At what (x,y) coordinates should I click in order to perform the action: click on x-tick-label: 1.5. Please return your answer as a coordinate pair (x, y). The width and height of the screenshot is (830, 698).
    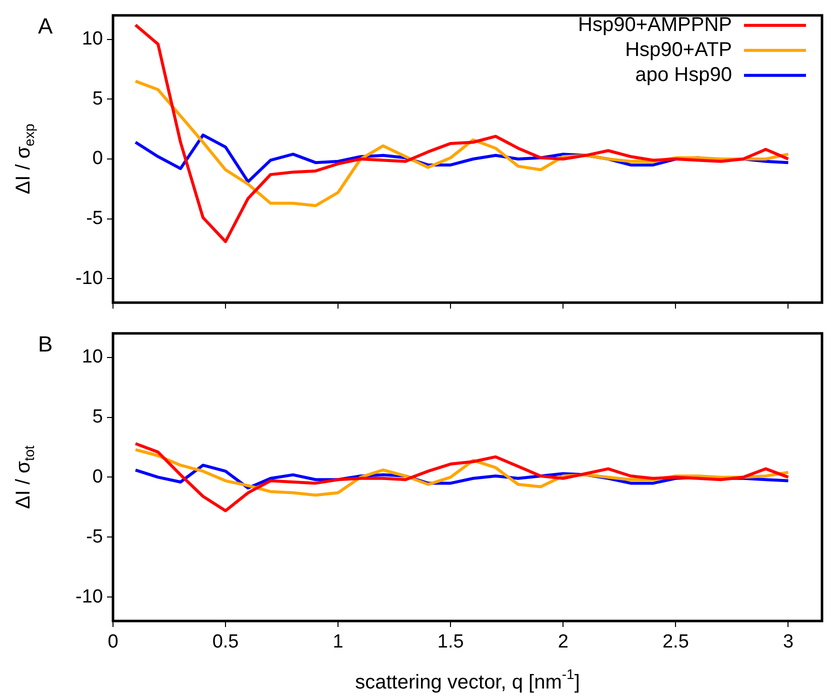
    Looking at the image, I should click on (450, 642).